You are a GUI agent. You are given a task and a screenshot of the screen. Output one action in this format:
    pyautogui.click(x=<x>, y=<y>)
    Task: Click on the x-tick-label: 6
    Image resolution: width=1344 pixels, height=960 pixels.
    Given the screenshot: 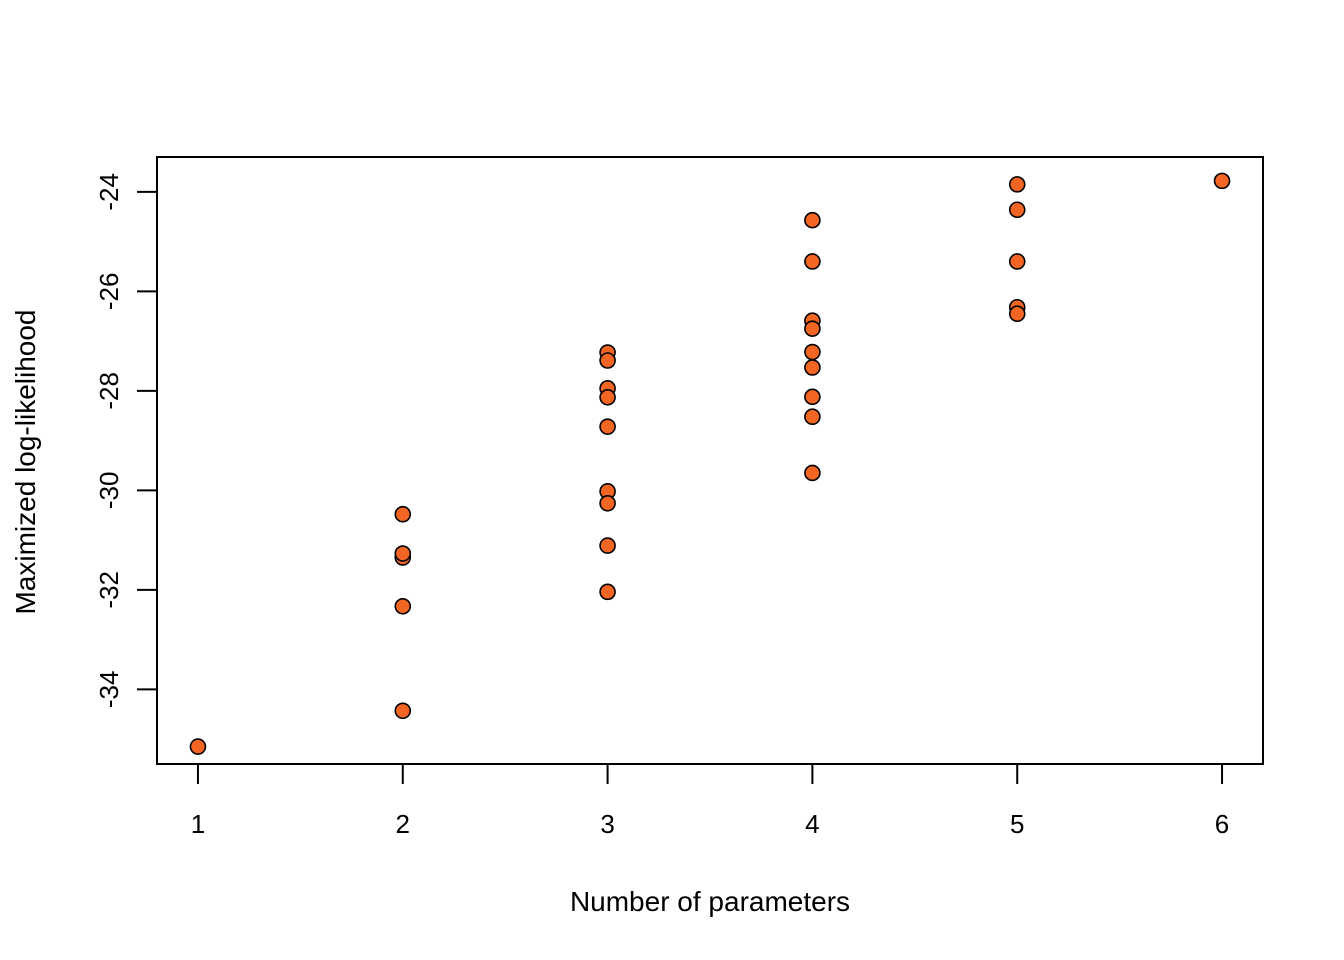 What is the action you would take?
    pyautogui.click(x=1222, y=824)
    